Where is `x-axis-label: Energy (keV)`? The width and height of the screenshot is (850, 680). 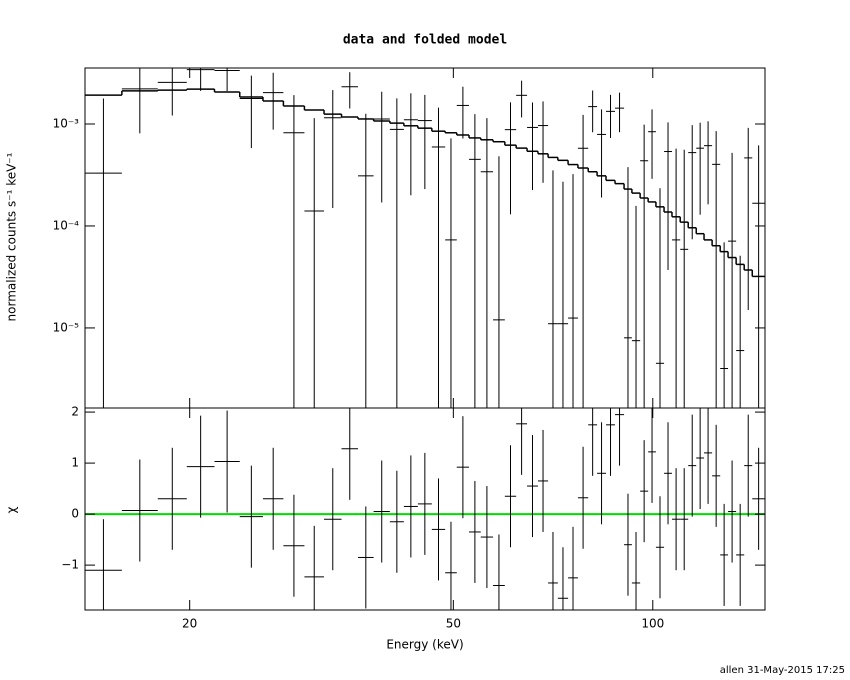
x-axis-label: Energy (keV) is located at coordinates (424, 645).